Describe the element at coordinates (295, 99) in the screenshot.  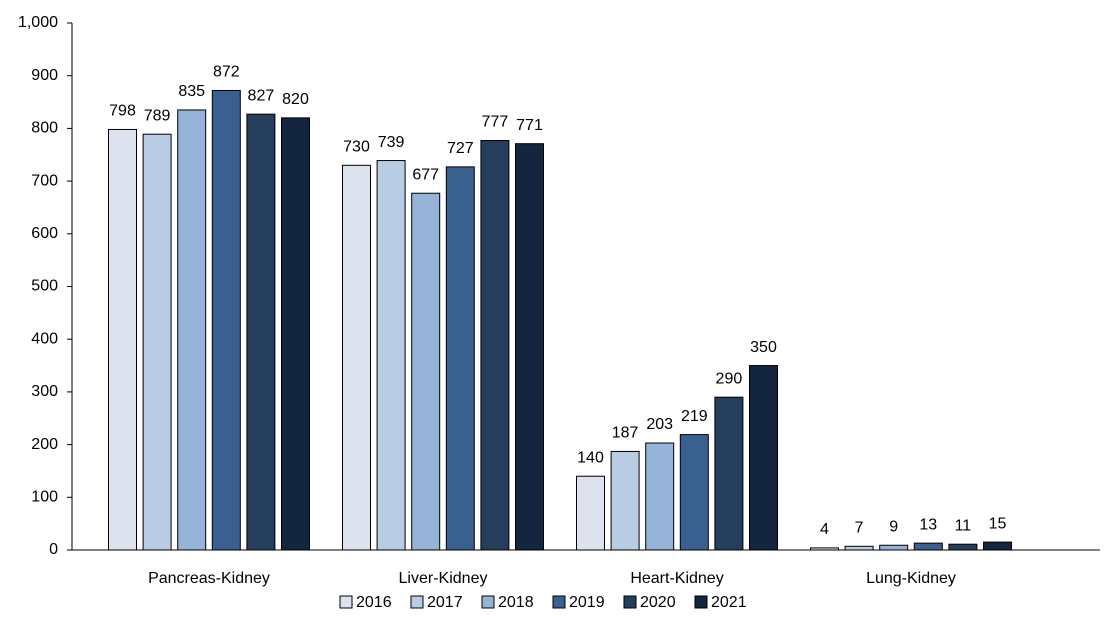
I see `data-label: 820` at that location.